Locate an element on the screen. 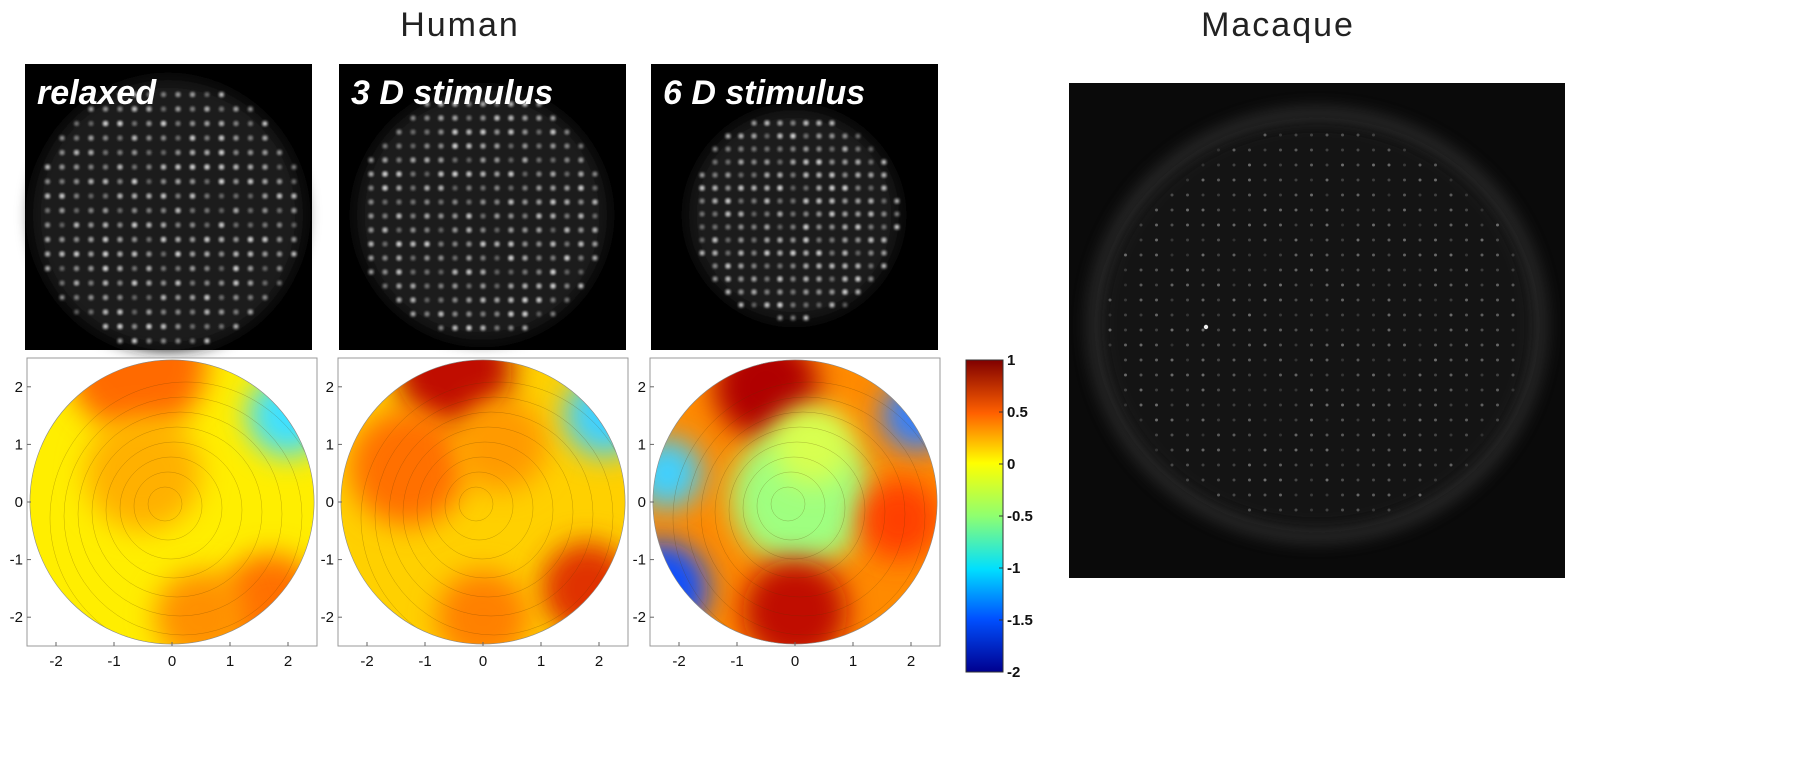 This screenshot has width=1803, height=781. y-tick-label: 1 is located at coordinates (19, 444).